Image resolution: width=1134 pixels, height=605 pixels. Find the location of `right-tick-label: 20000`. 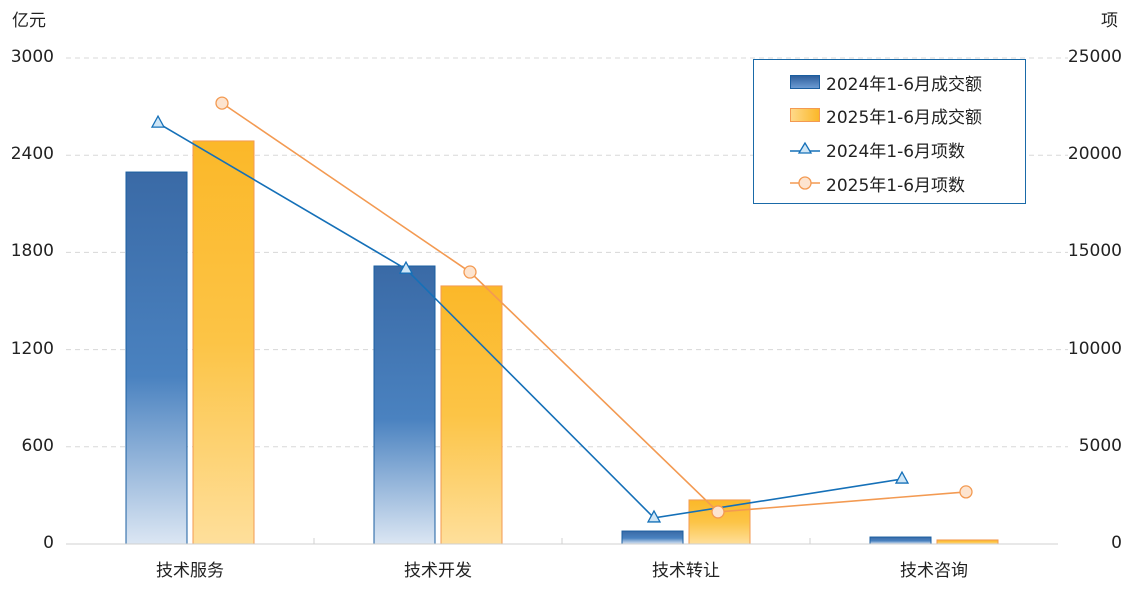

right-tick-label: 20000 is located at coordinates (1094, 154).